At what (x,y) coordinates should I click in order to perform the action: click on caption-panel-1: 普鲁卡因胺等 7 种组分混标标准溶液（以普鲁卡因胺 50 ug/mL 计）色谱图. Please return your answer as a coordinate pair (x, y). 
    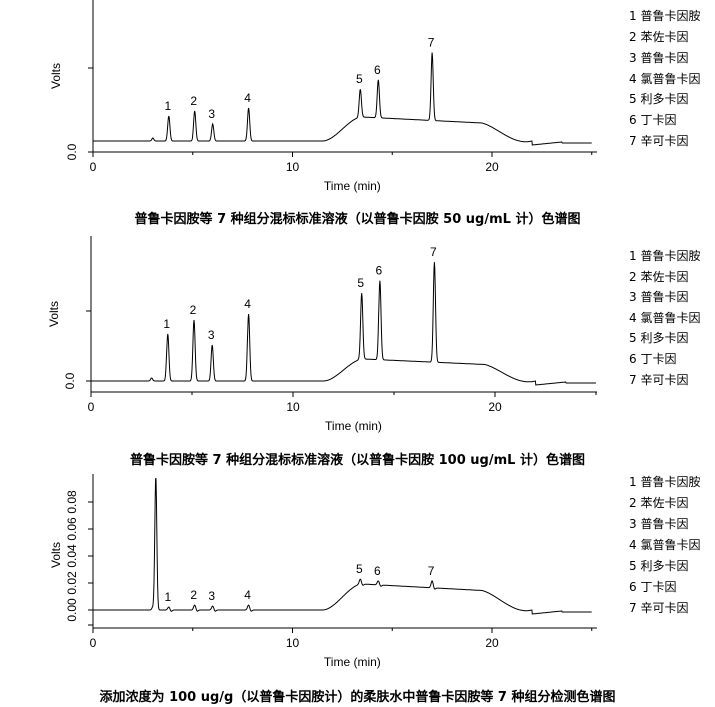
    Looking at the image, I should click on (357, 219).